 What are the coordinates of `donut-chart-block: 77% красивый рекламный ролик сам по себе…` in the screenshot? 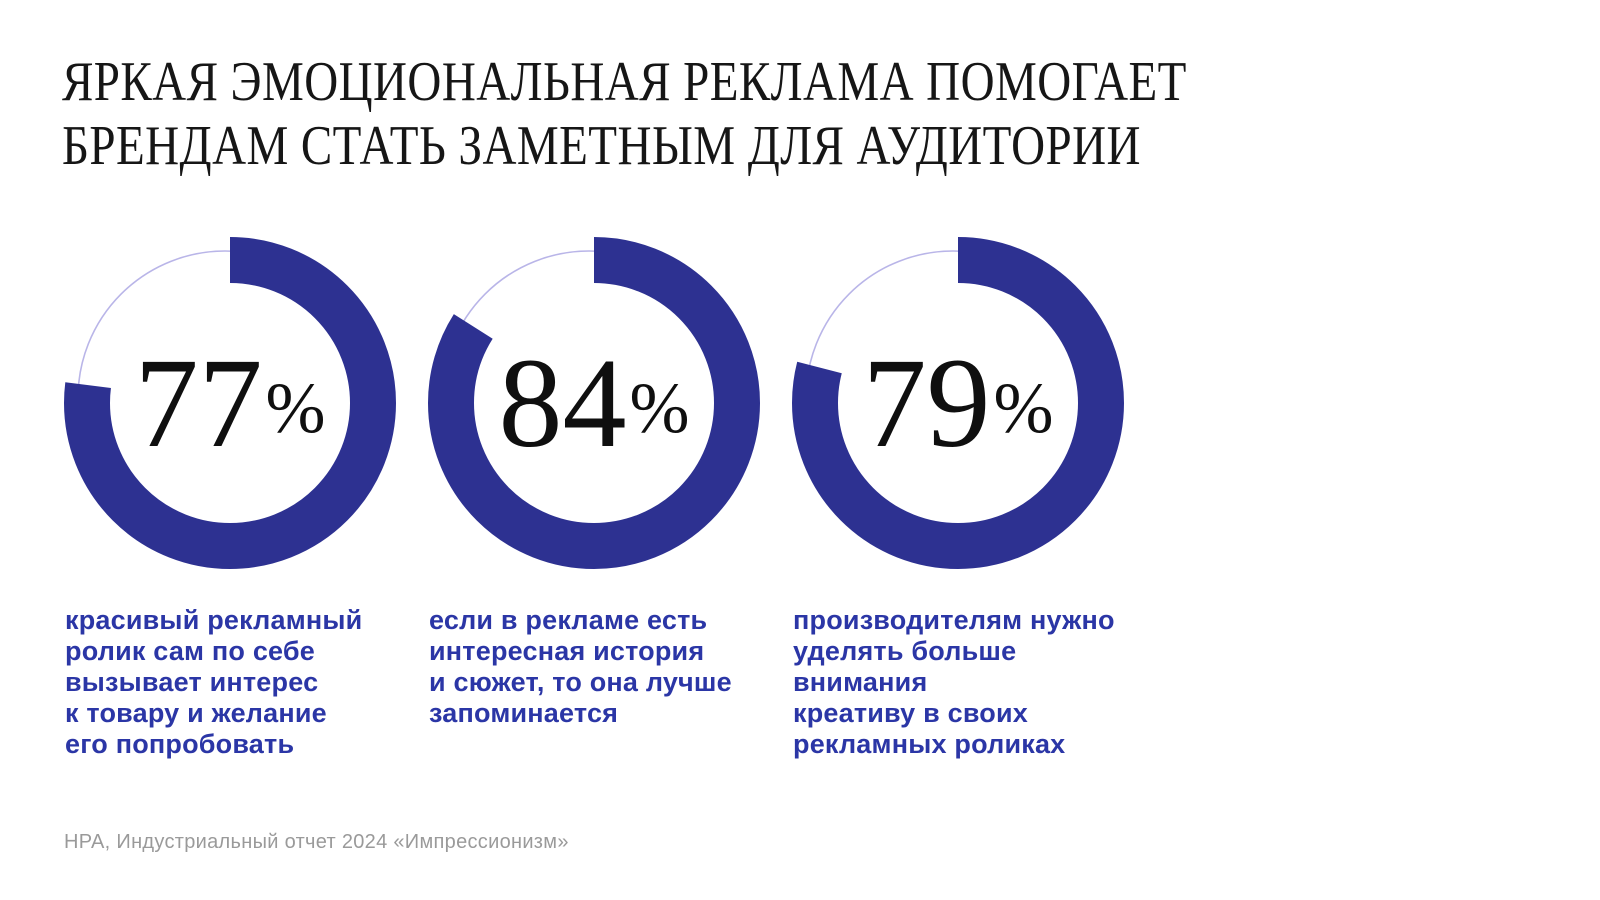 It's located at (230, 497).